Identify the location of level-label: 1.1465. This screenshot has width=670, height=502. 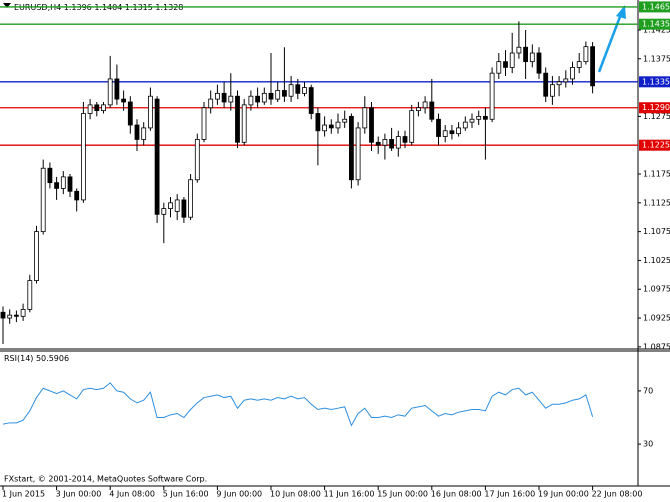
(656, 6).